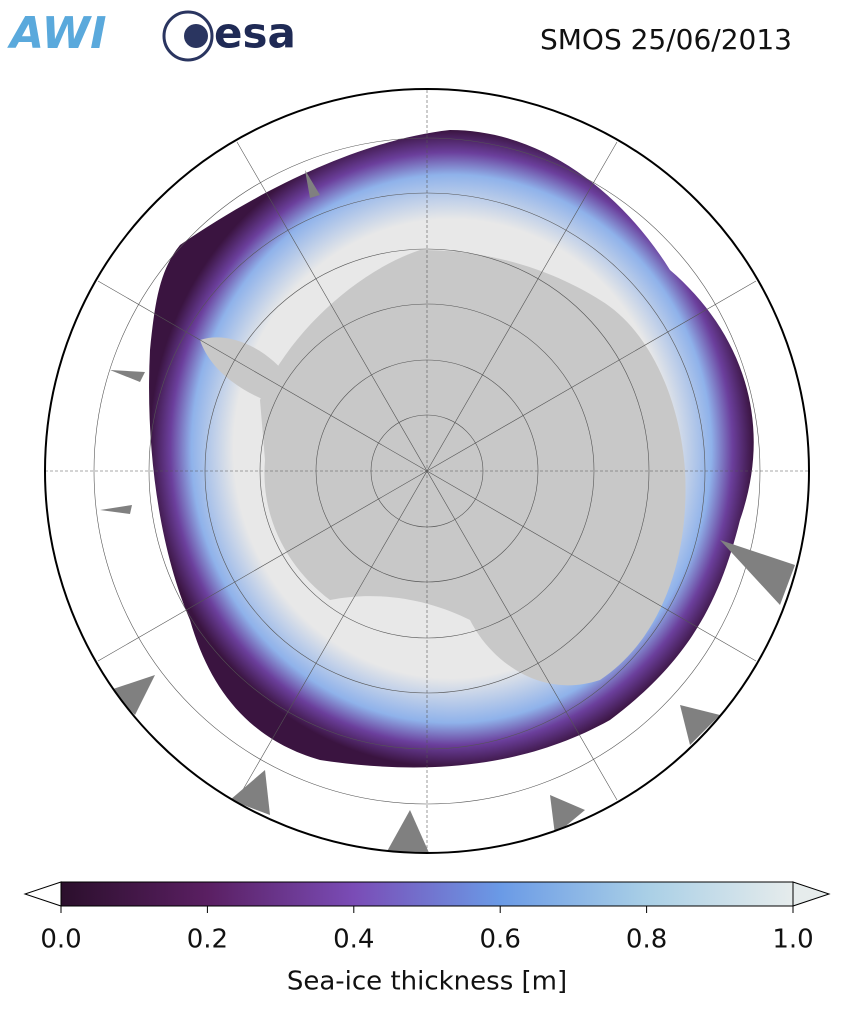 This screenshot has width=854, height=1026. What do you see at coordinates (500, 940) in the screenshot?
I see `colorbar-tick-label: 0.6` at bounding box center [500, 940].